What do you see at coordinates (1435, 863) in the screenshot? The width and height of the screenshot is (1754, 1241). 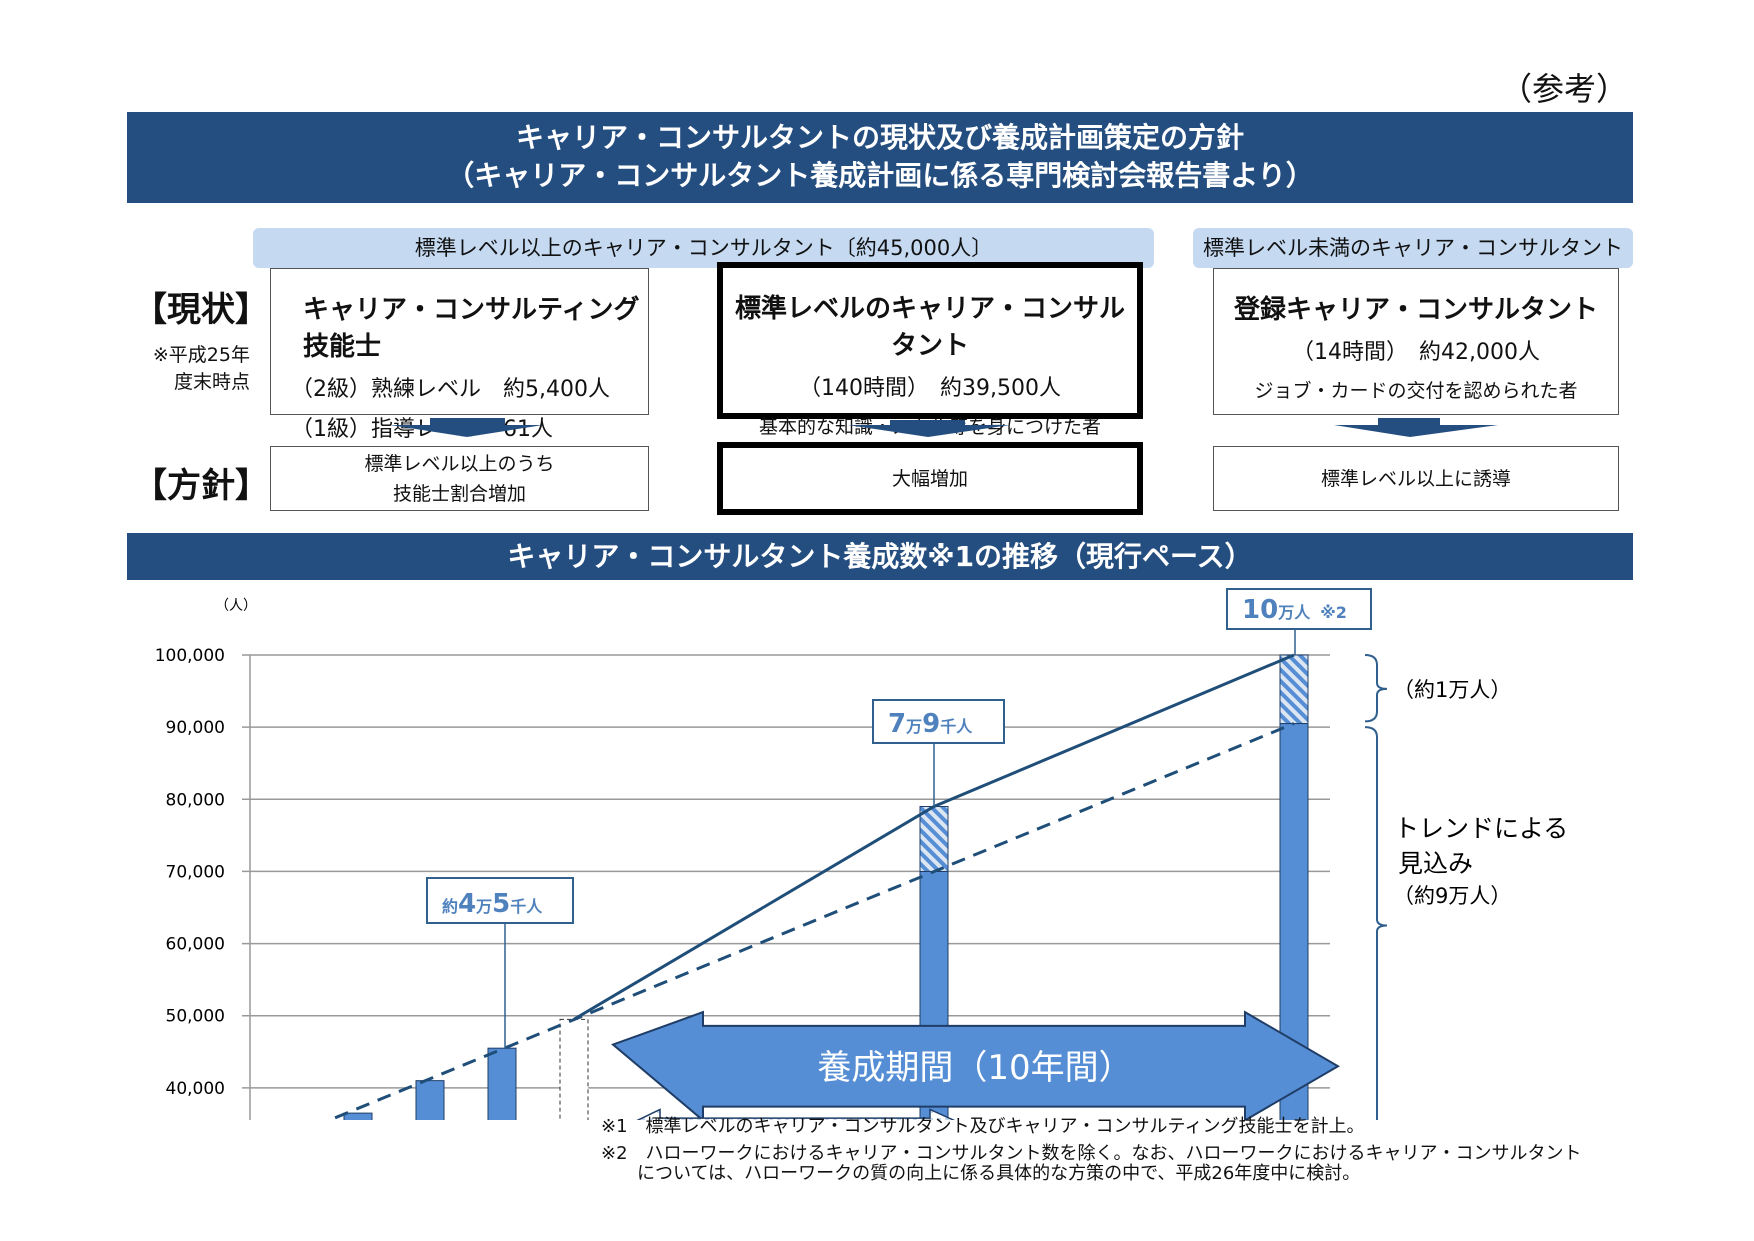 I see `trend-label-2: 見込み` at bounding box center [1435, 863].